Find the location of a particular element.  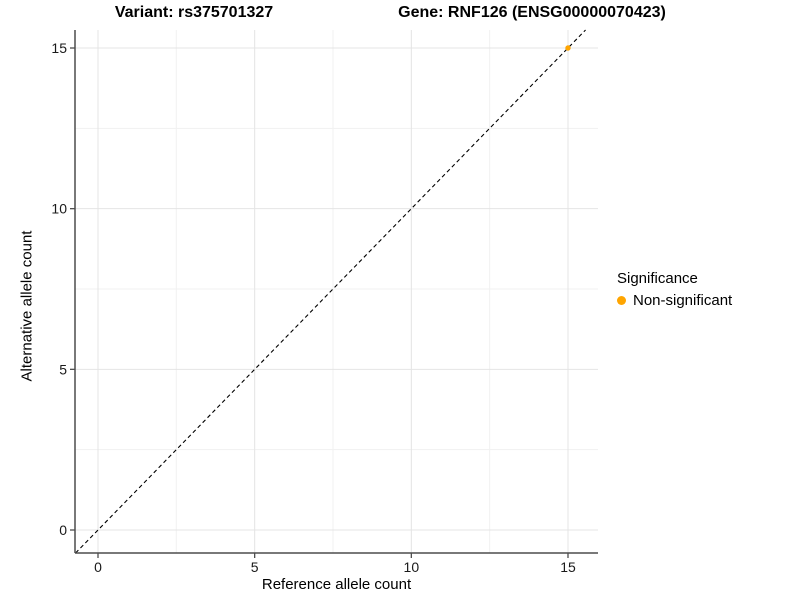

legend-title: Significance is located at coordinates (657, 278).